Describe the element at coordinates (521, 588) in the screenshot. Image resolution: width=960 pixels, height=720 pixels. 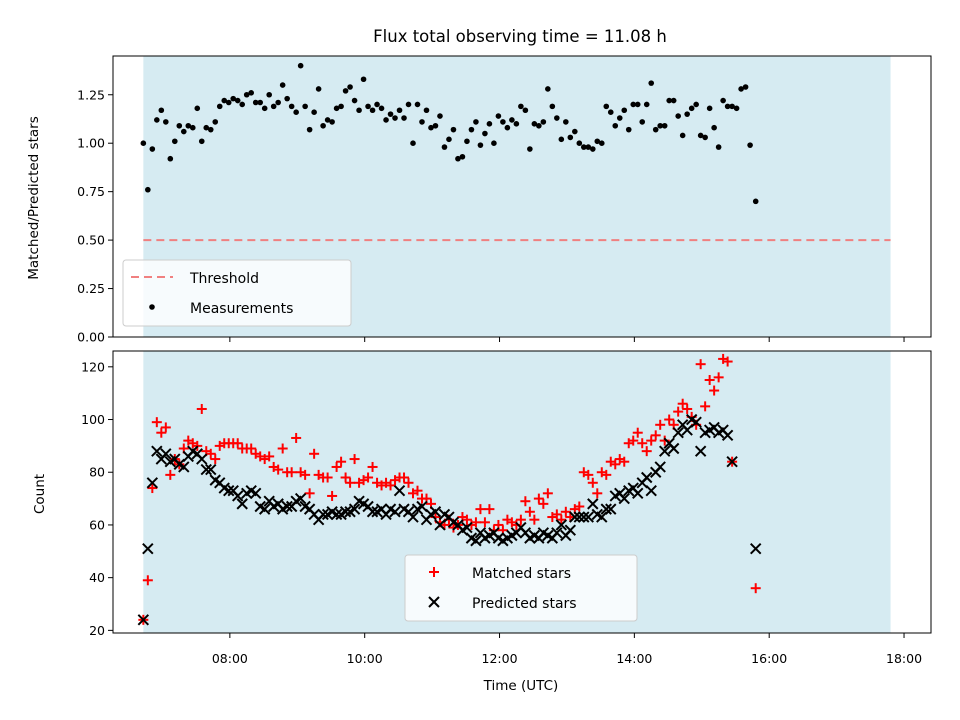
I see `count-legend-box` at that location.